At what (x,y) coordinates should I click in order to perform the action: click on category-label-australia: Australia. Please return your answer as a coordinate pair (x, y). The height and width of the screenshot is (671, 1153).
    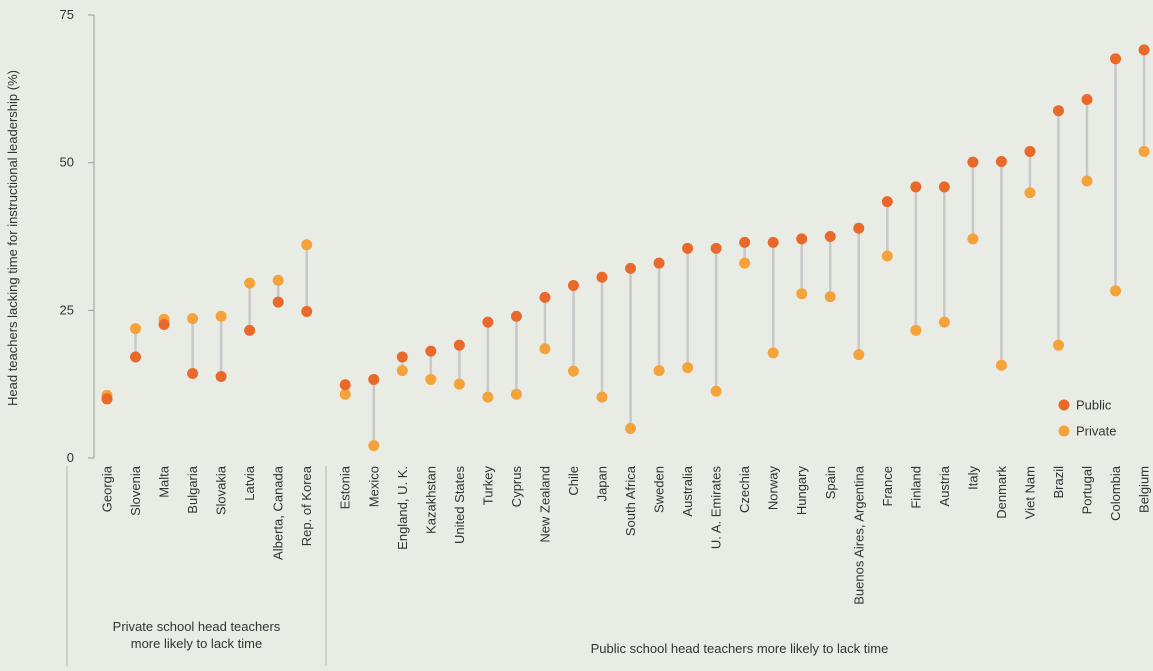
    Looking at the image, I should click on (687, 490).